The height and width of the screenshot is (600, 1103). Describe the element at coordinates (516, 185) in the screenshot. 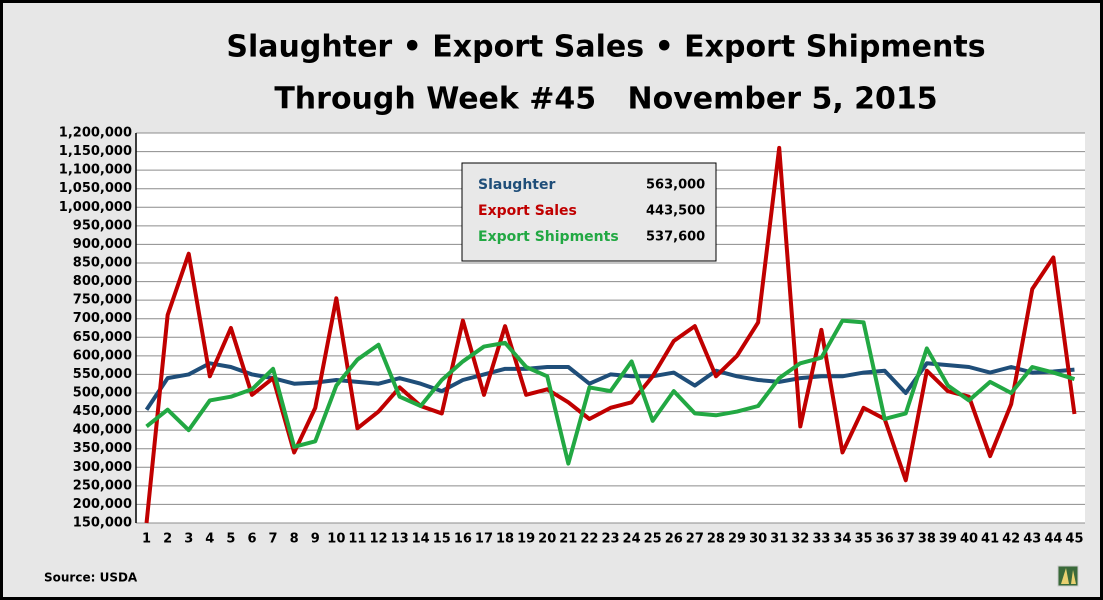

I see `legend-label: Slaughter` at that location.